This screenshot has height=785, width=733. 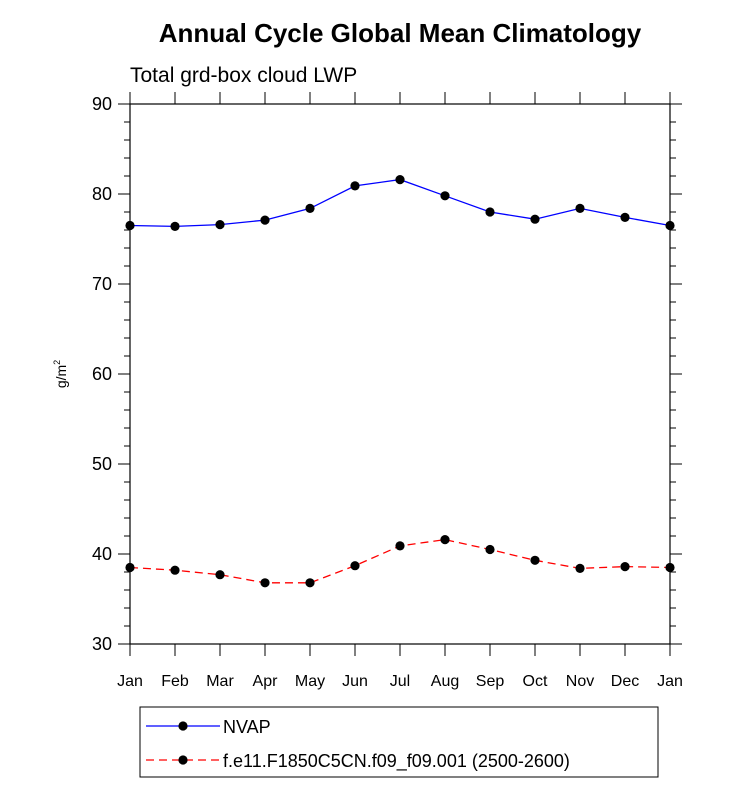 What do you see at coordinates (102, 104) in the screenshot?
I see `y-tick-label: 90` at bounding box center [102, 104].